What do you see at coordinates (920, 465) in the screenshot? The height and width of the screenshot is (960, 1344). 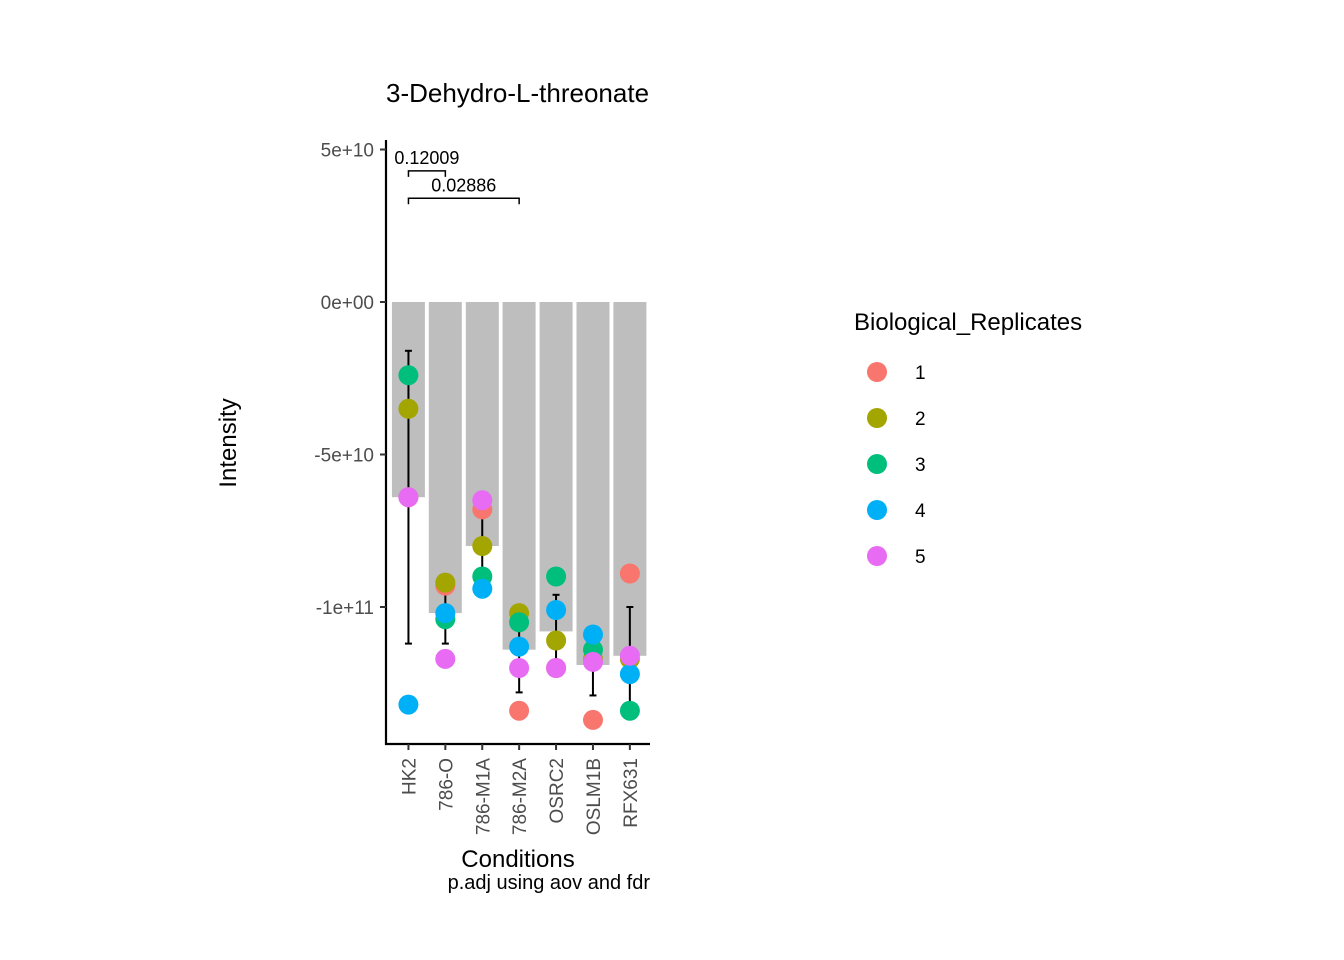 I see `legend-label: 3` at bounding box center [920, 465].